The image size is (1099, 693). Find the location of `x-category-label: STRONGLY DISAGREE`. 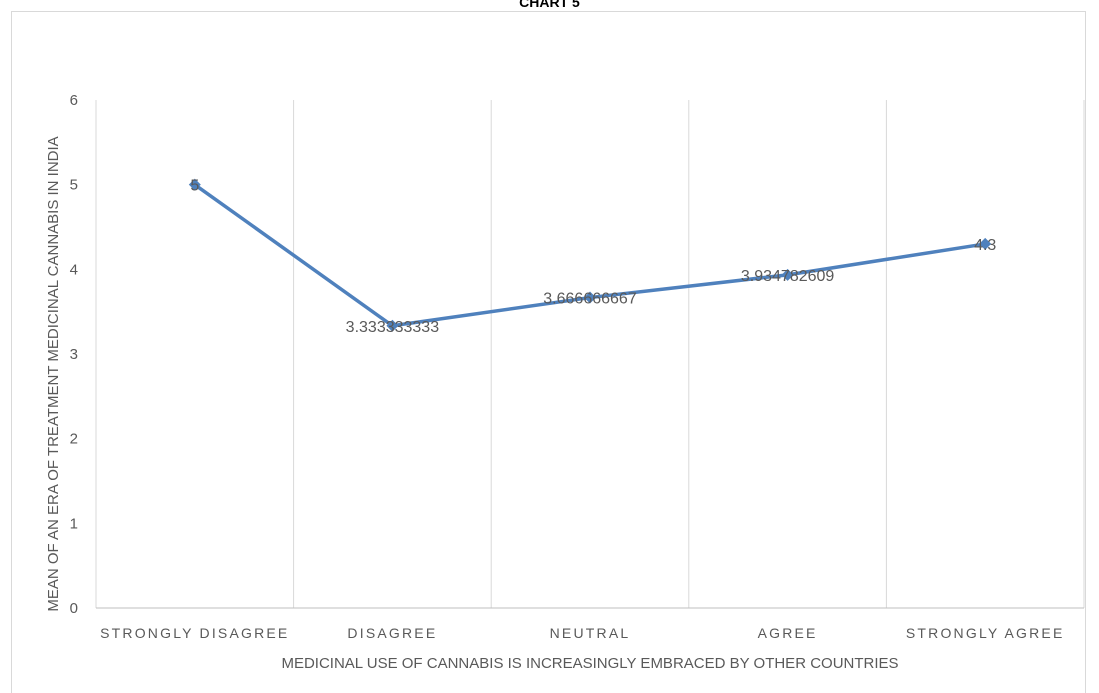

x-category-label: STRONGLY DISAGREE is located at coordinates (194, 633).